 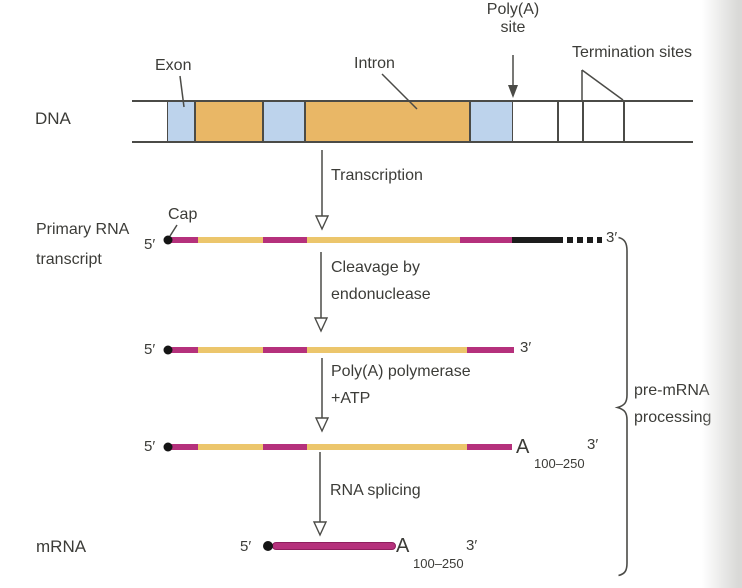 I want to click on primary-transcript-bar, so click(x=386, y=240).